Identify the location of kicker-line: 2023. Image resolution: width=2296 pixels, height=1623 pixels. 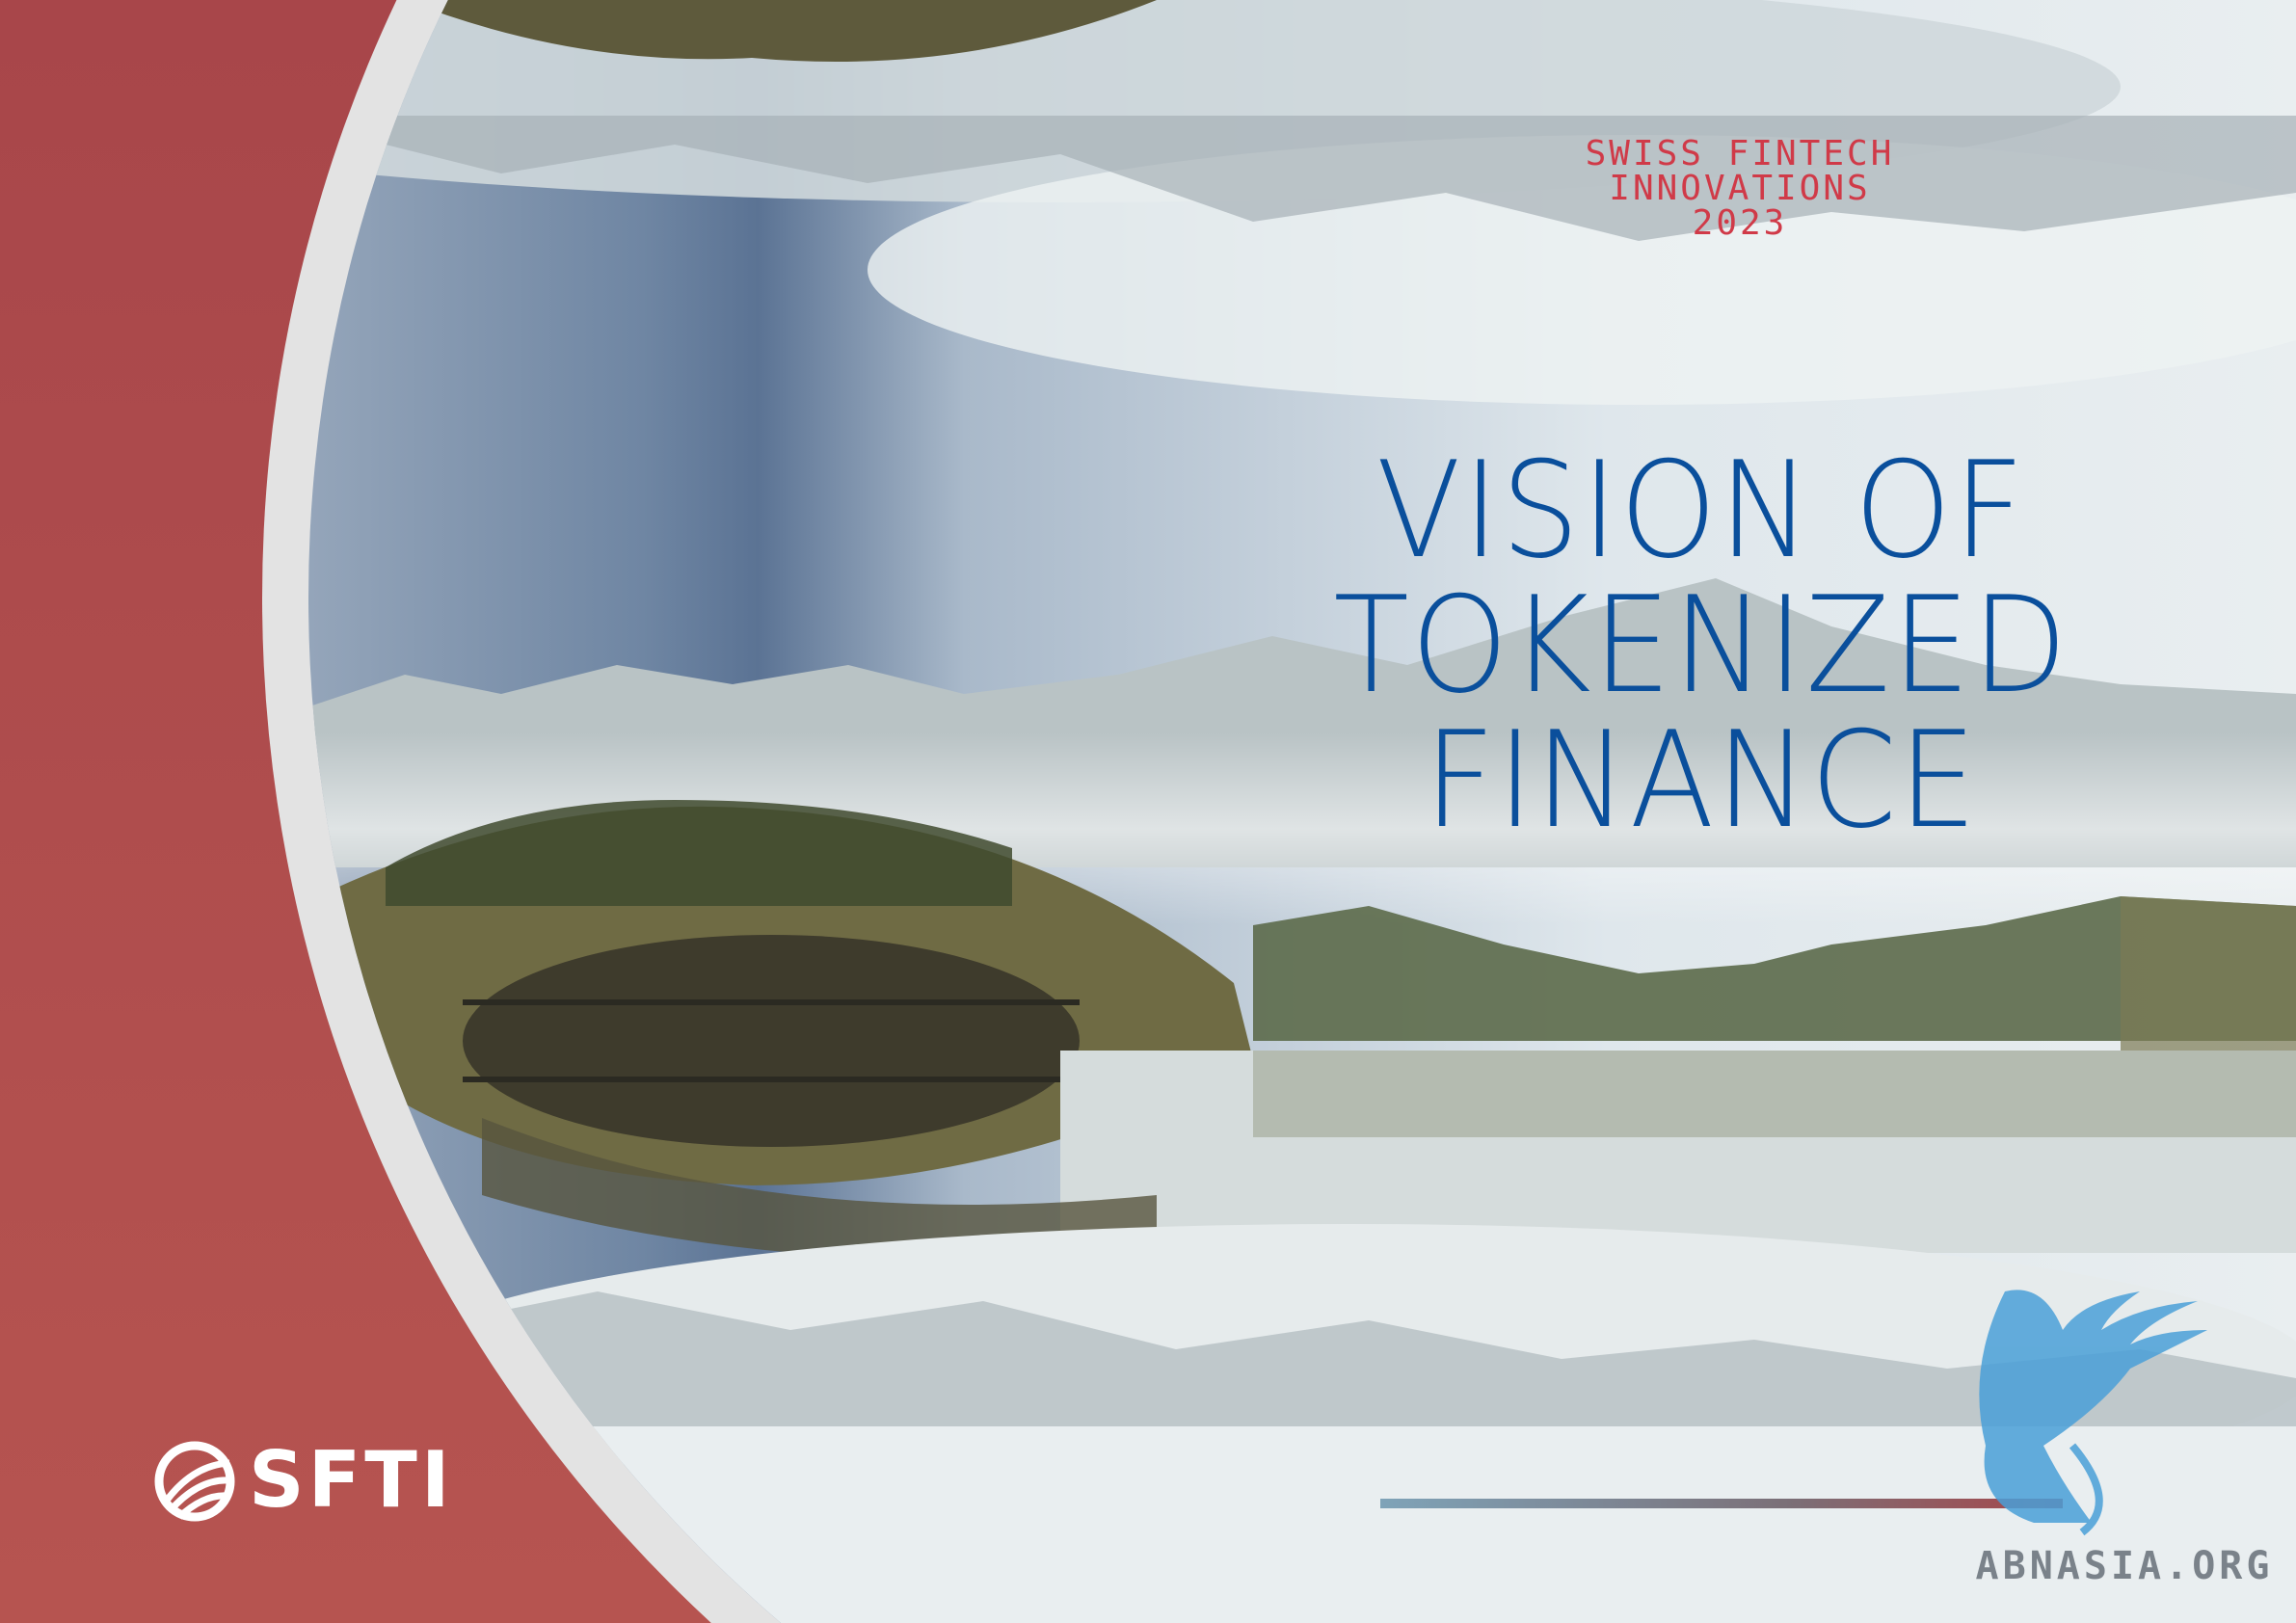
(1739, 223).